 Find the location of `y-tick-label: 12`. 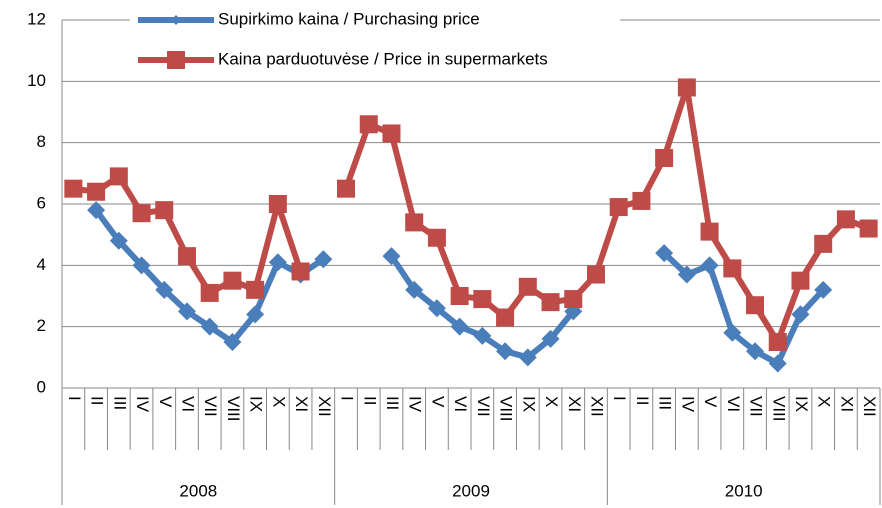

y-tick-label: 12 is located at coordinates (36, 18).